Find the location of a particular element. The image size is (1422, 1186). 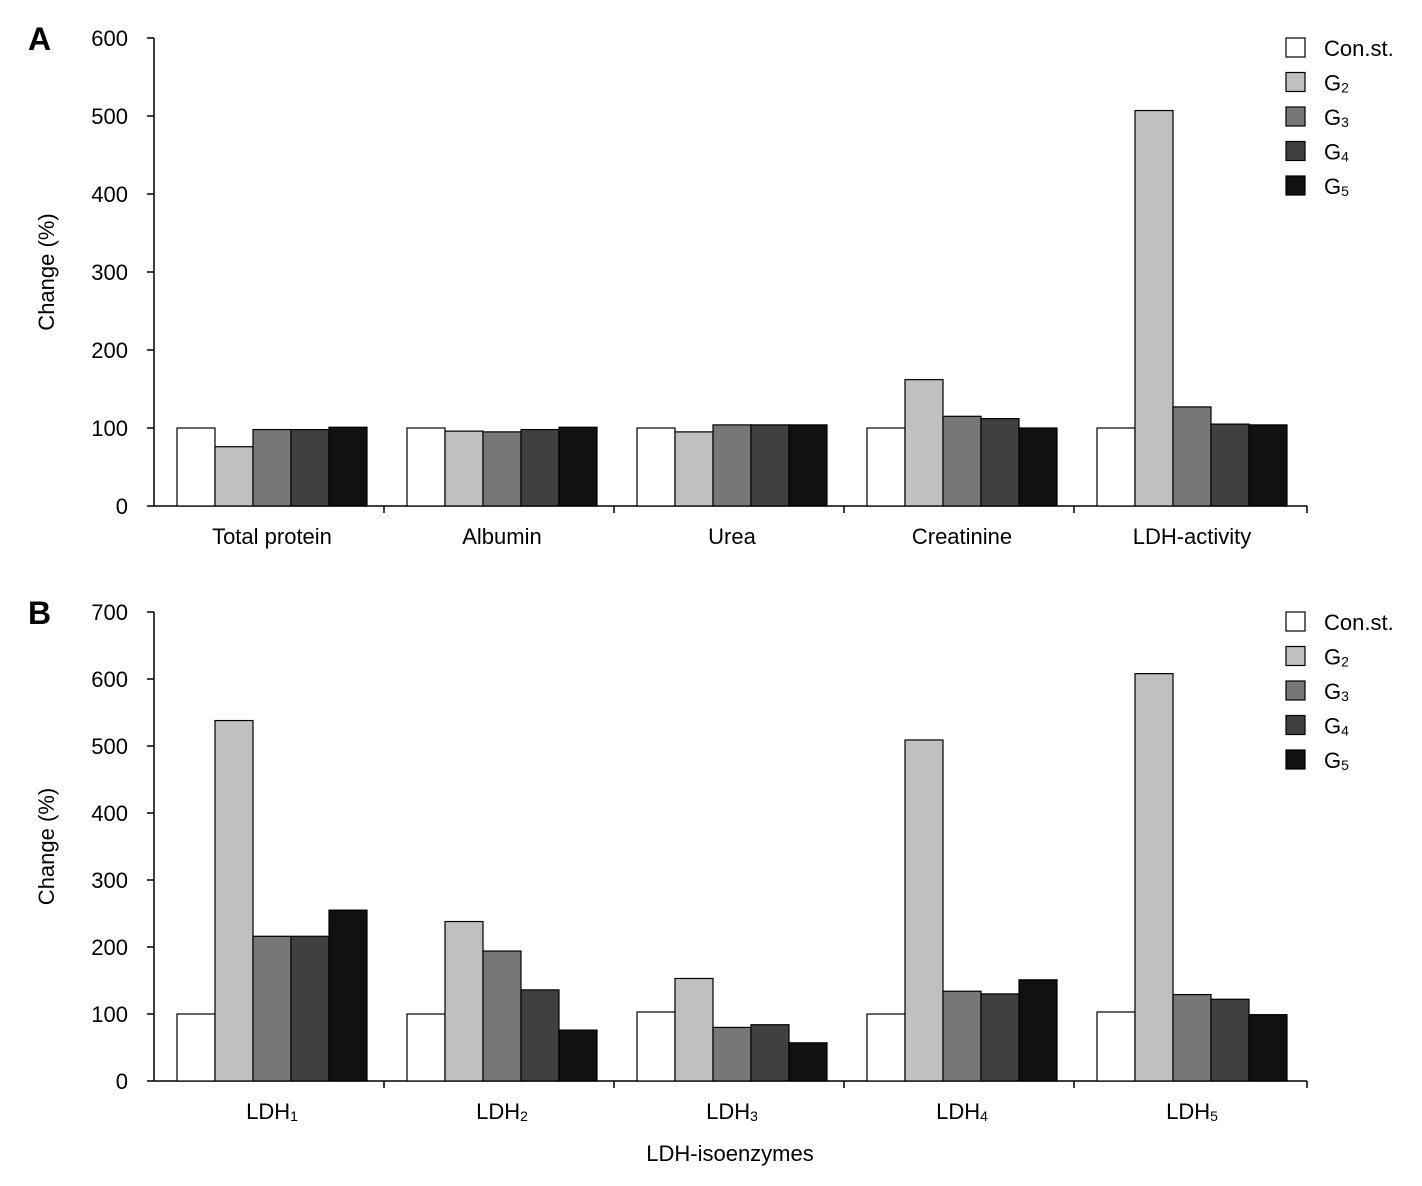

panel-a-legend-swatch-g5 is located at coordinates (1295, 185).